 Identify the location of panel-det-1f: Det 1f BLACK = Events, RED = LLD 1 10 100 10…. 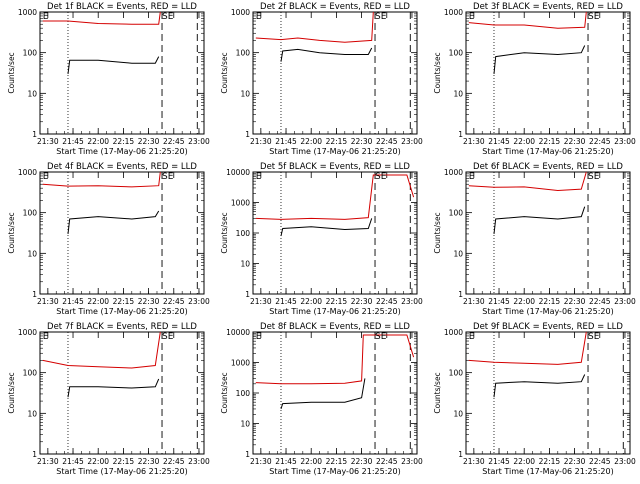
(108, 79).